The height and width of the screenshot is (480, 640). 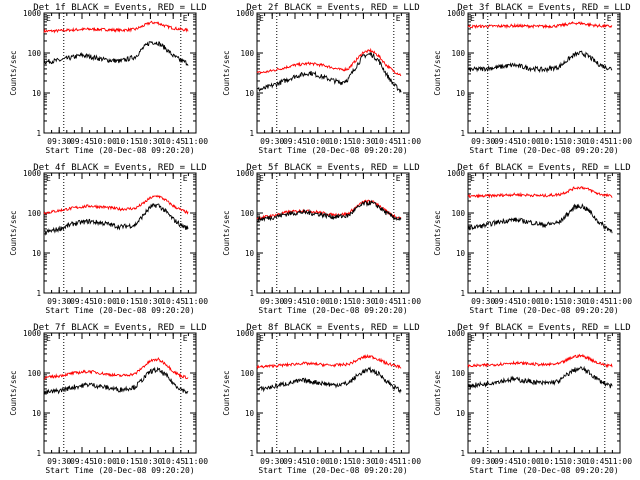 What do you see at coordinates (332, 8) in the screenshot?
I see `panel-title: Det 2f BLACK = Events, RED = LLD` at bounding box center [332, 8].